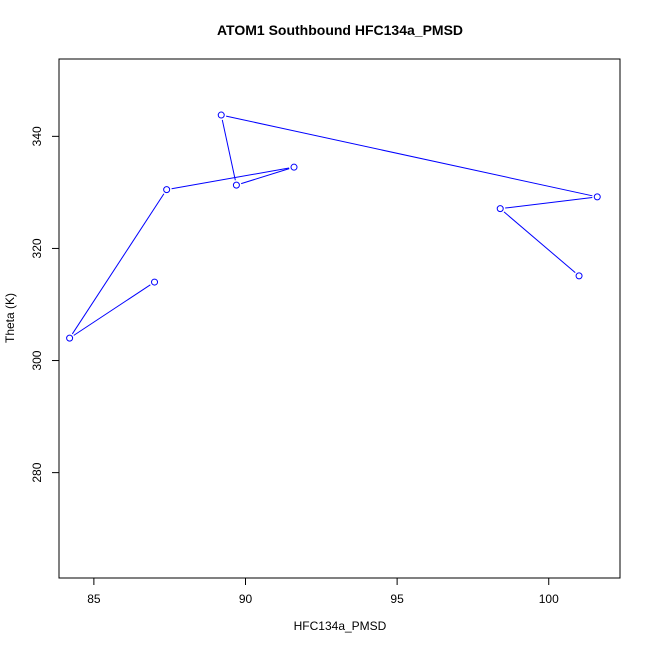 The height and width of the screenshot is (650, 650). What do you see at coordinates (37, 248) in the screenshot?
I see `y-tick-label: 320` at bounding box center [37, 248].